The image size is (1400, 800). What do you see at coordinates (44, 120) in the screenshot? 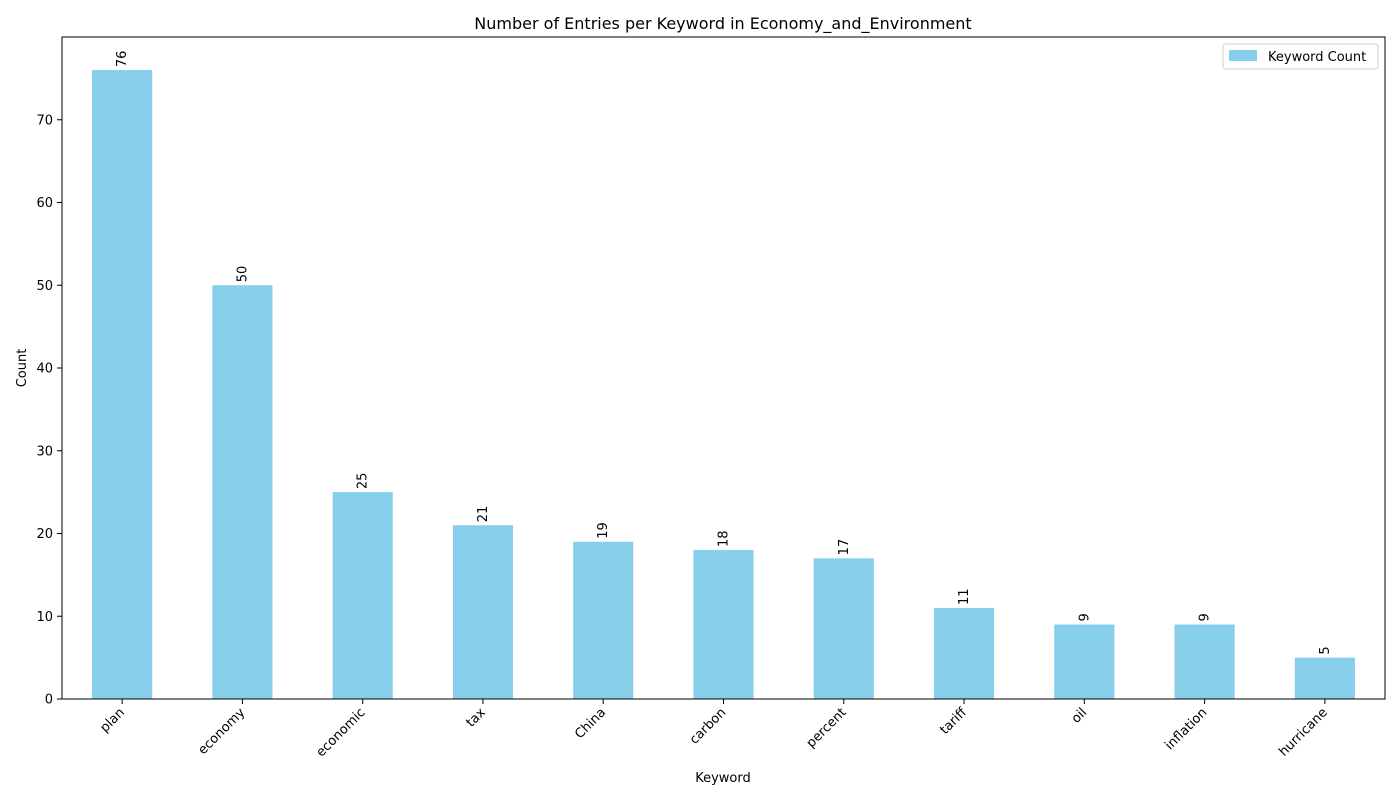
I see `y-tick-label: 70` at bounding box center [44, 120].